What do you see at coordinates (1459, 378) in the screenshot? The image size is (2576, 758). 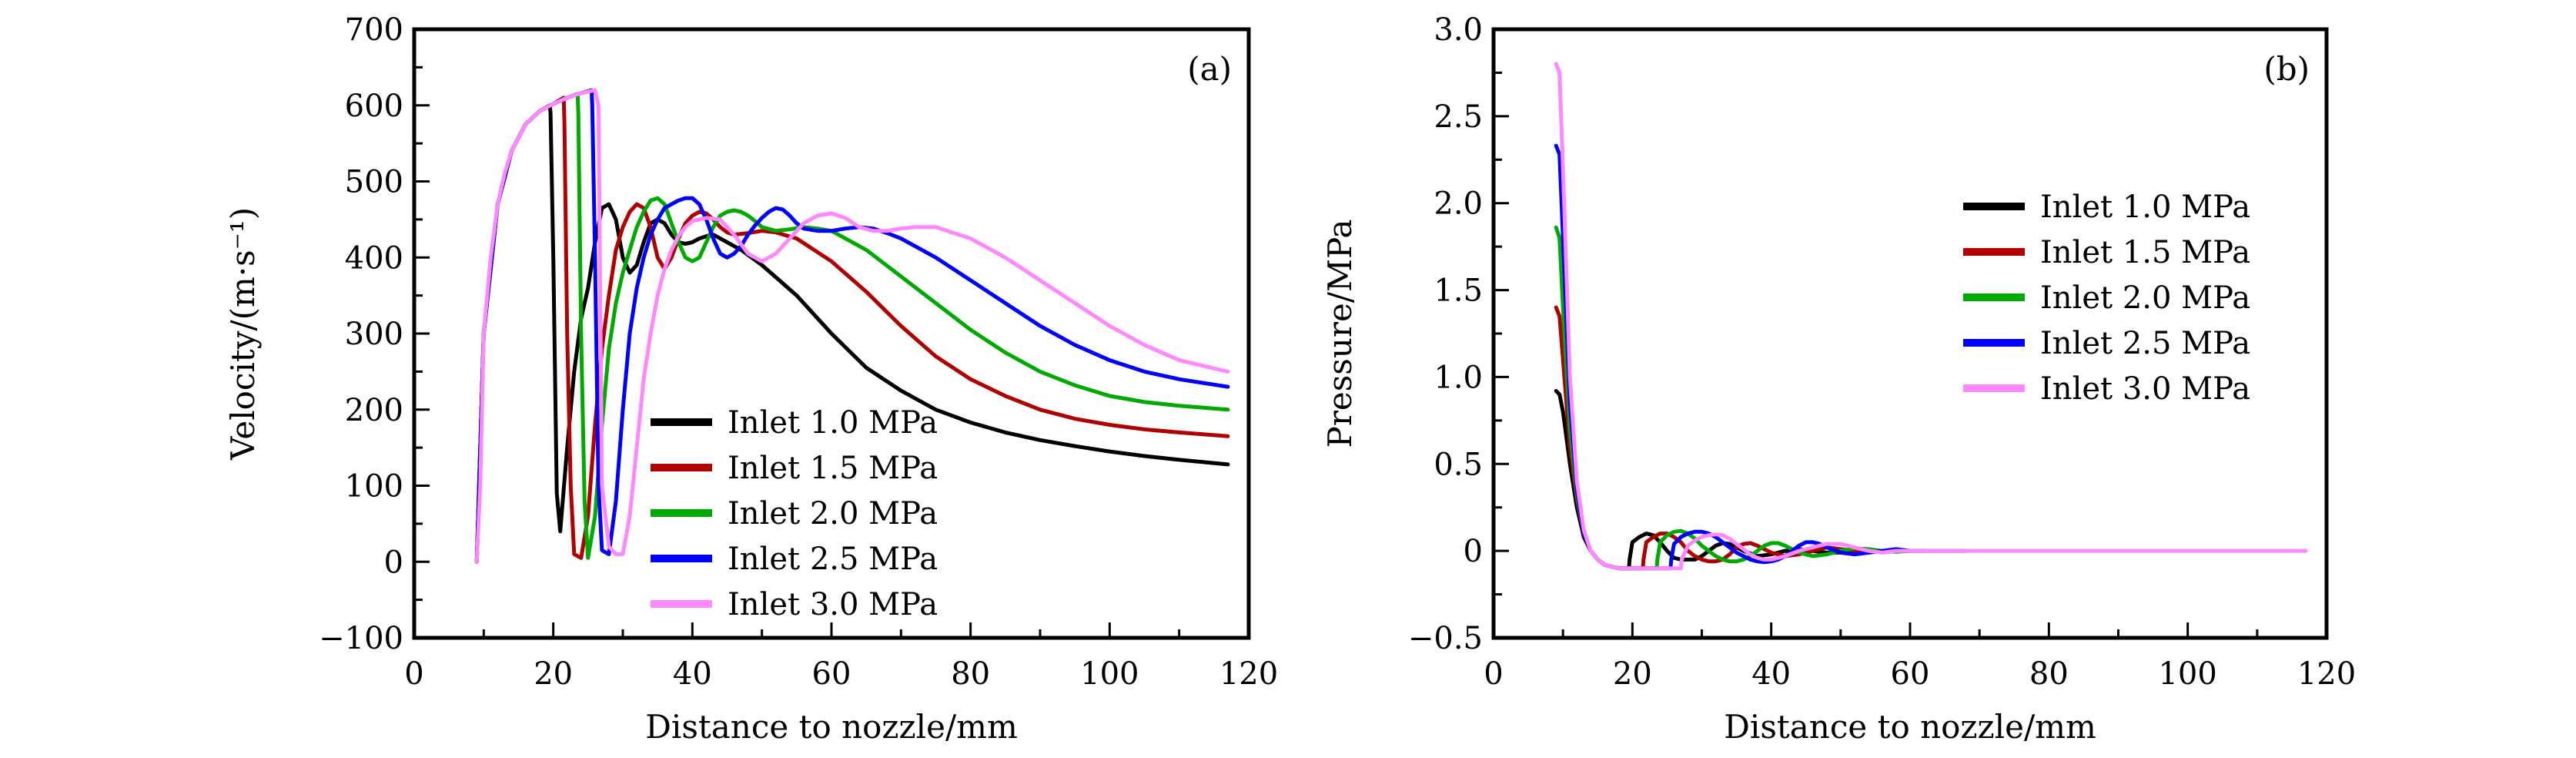 I see `y-tick-label: 1.0` at bounding box center [1459, 378].